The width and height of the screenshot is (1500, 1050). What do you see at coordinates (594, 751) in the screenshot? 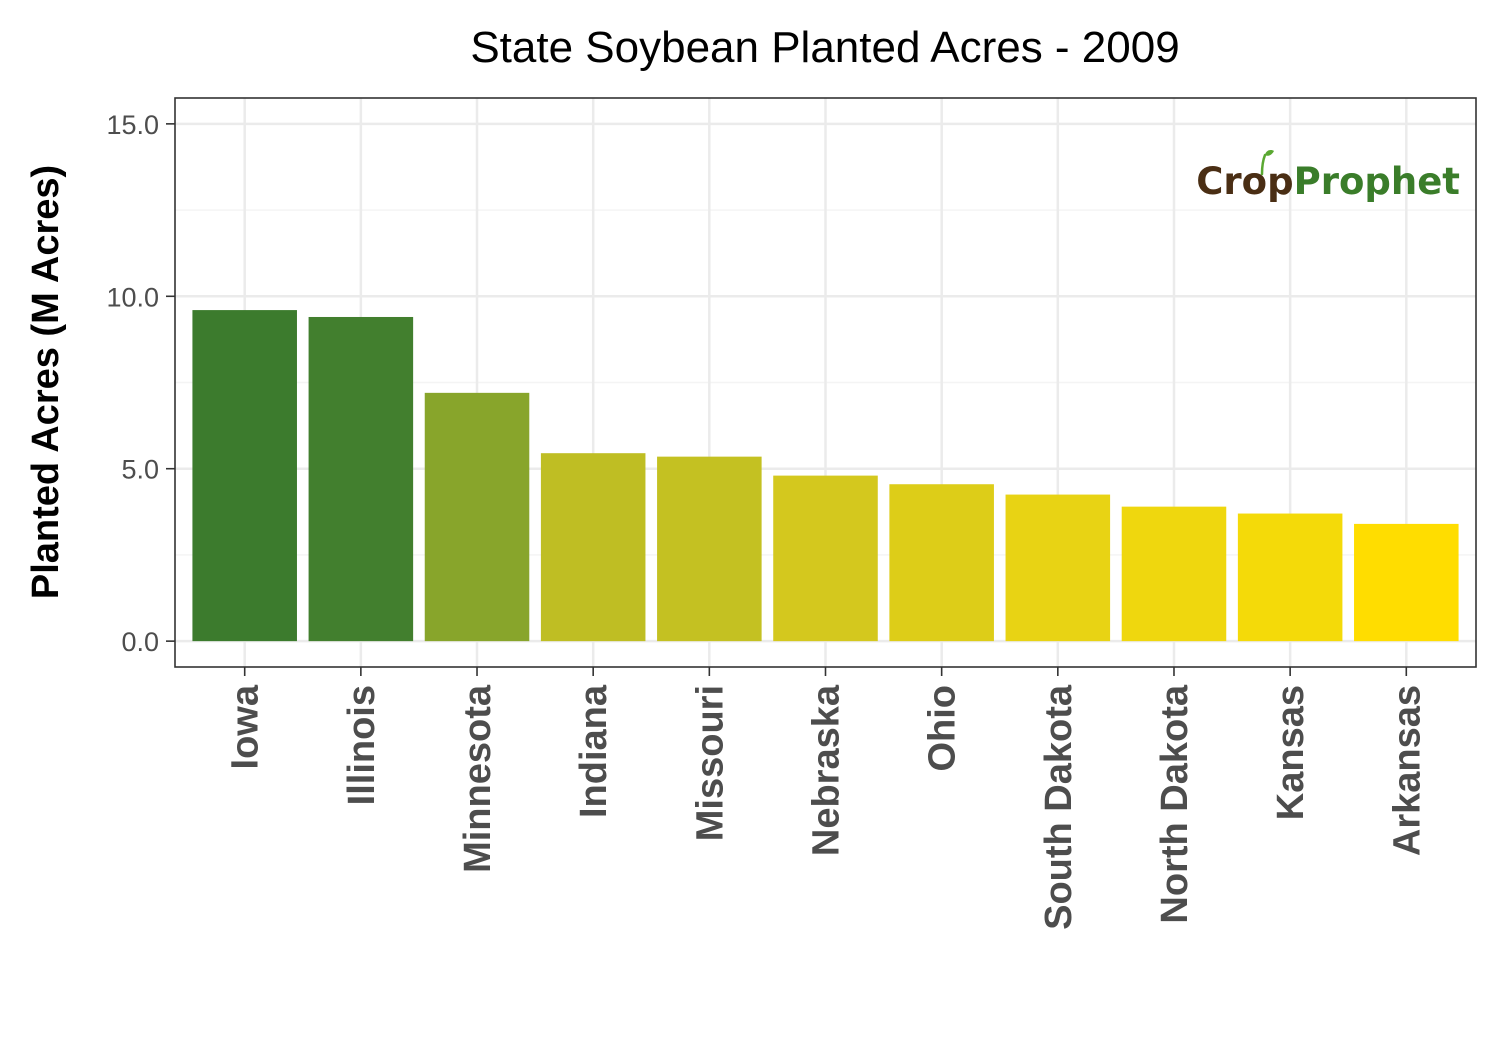
I see `x-tick-label: Indiana` at bounding box center [594, 751].